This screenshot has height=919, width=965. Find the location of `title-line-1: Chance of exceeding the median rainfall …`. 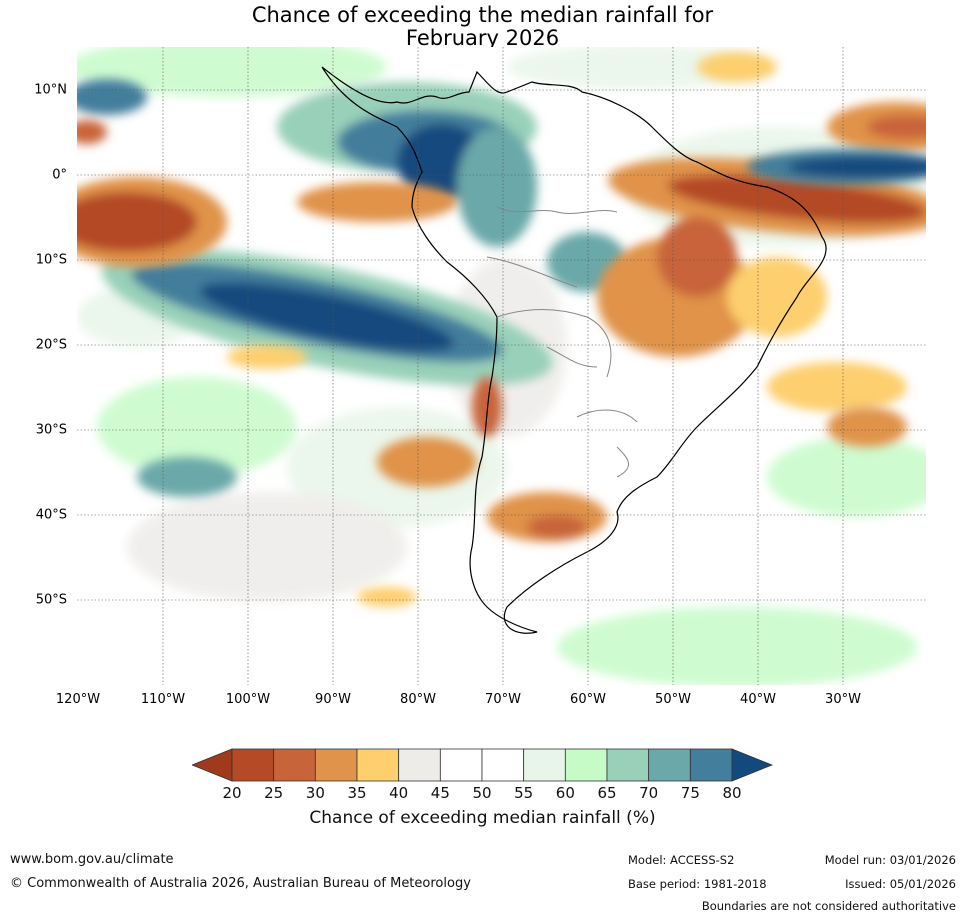

title-line-1: Chance of exceeding the median rainfall … is located at coordinates (482, 15).